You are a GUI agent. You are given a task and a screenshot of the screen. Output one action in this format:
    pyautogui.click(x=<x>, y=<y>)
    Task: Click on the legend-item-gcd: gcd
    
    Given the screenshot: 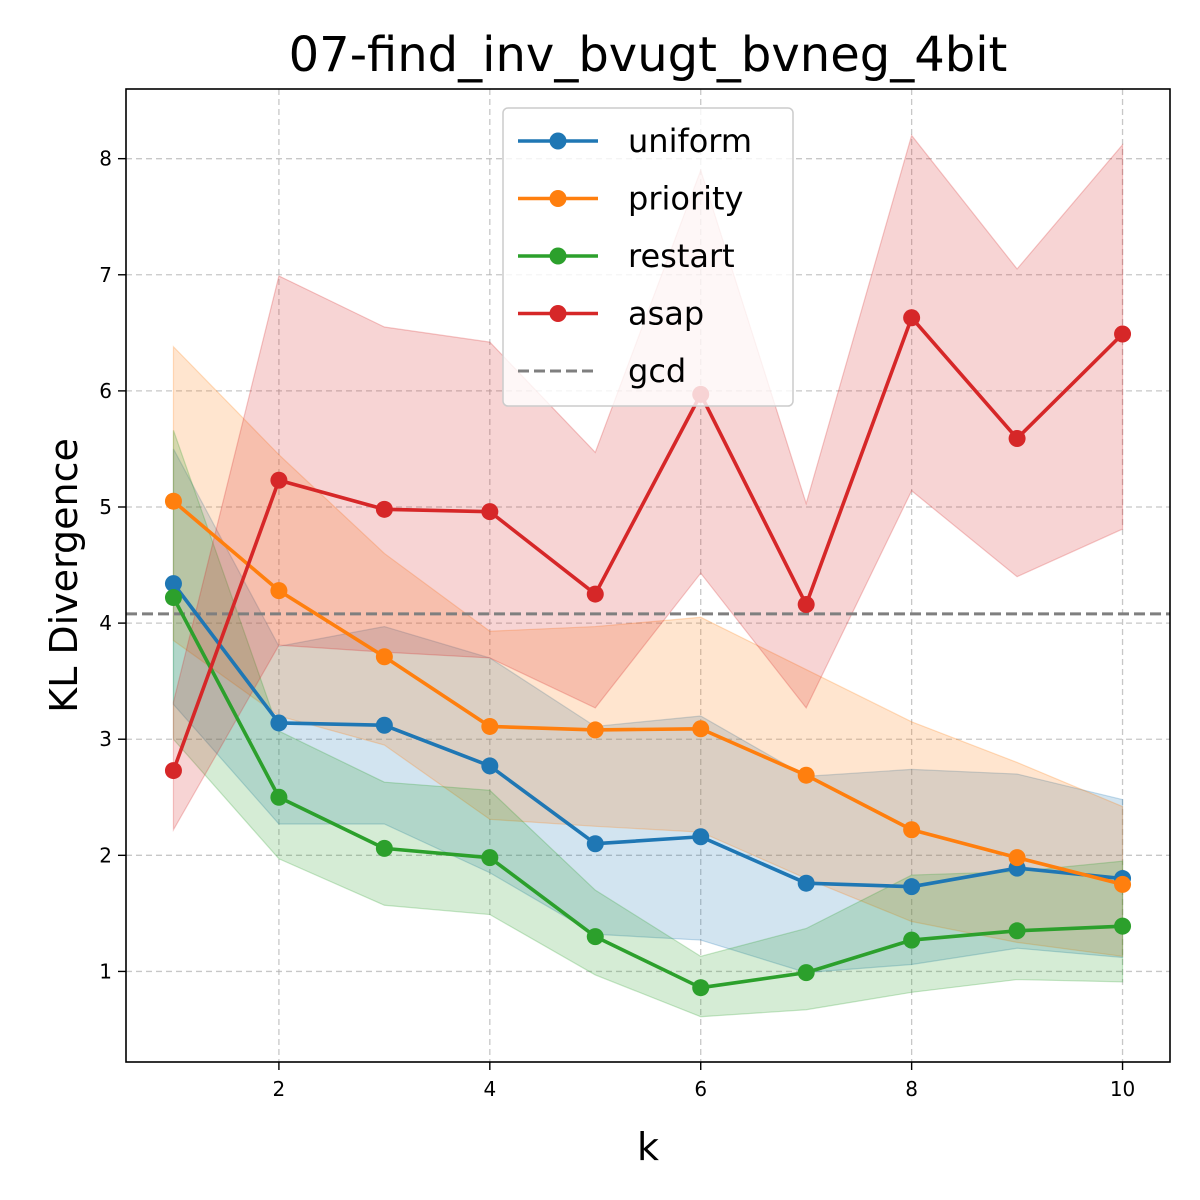 What is the action you would take?
    pyautogui.click(x=602, y=371)
    